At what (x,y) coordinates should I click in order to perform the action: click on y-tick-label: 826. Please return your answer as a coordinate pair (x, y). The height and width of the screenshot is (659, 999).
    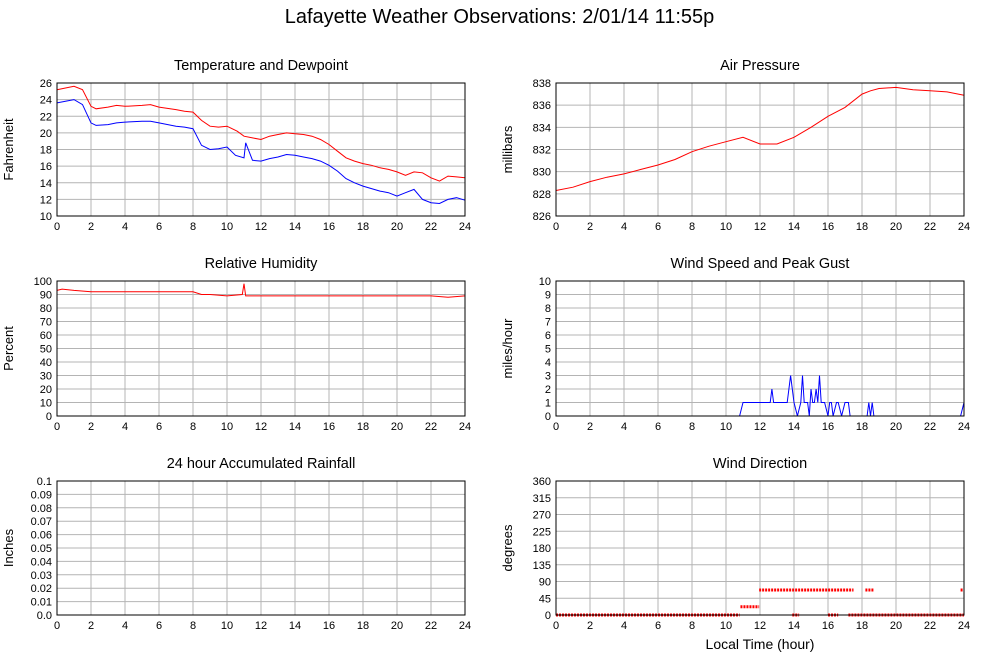
    Looking at the image, I should click on (542, 217).